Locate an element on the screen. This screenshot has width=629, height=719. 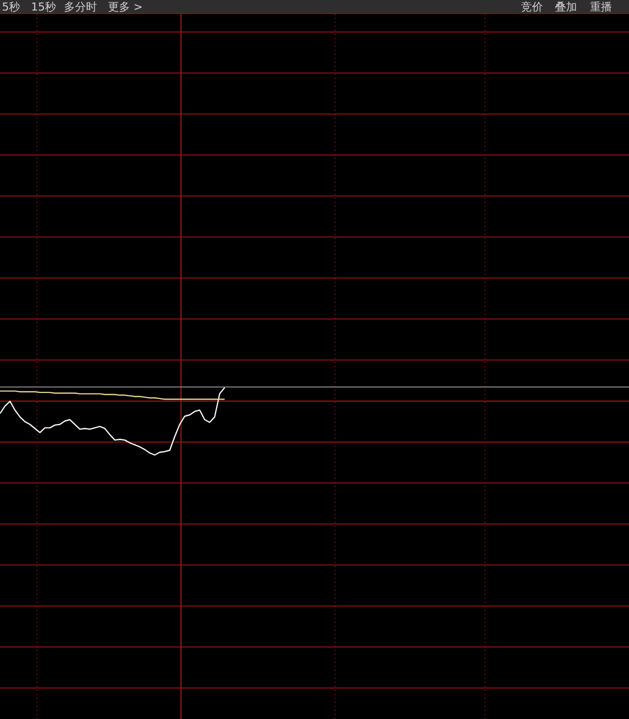
toolbar: 5秒 15秒 多分时 更多 > 竞价 叠加 重播 is located at coordinates (314, 7).